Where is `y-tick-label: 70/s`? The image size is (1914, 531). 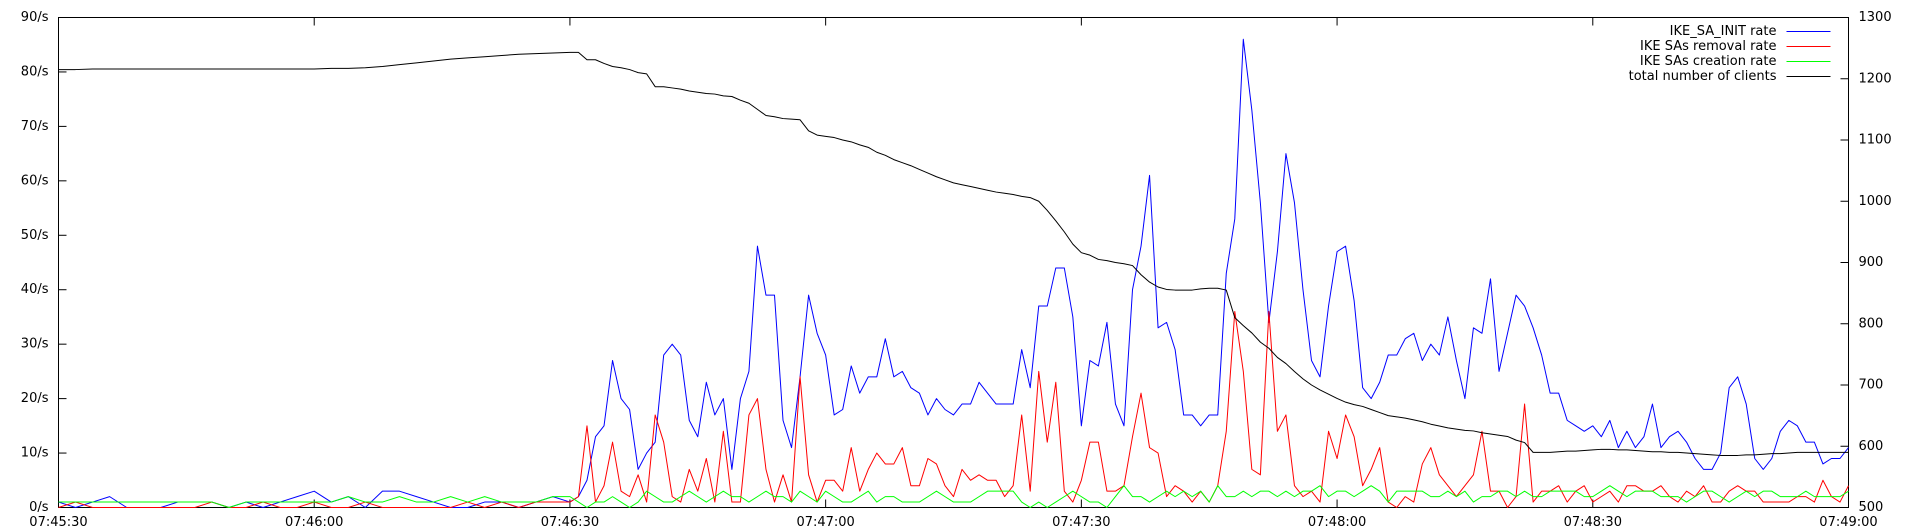
y-tick-label: 70/s is located at coordinates (35, 126).